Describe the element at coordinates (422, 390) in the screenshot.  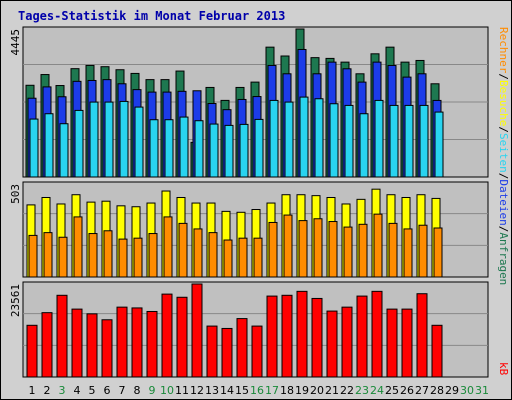
I see `x-tick-label-day-27: 27` at that location.